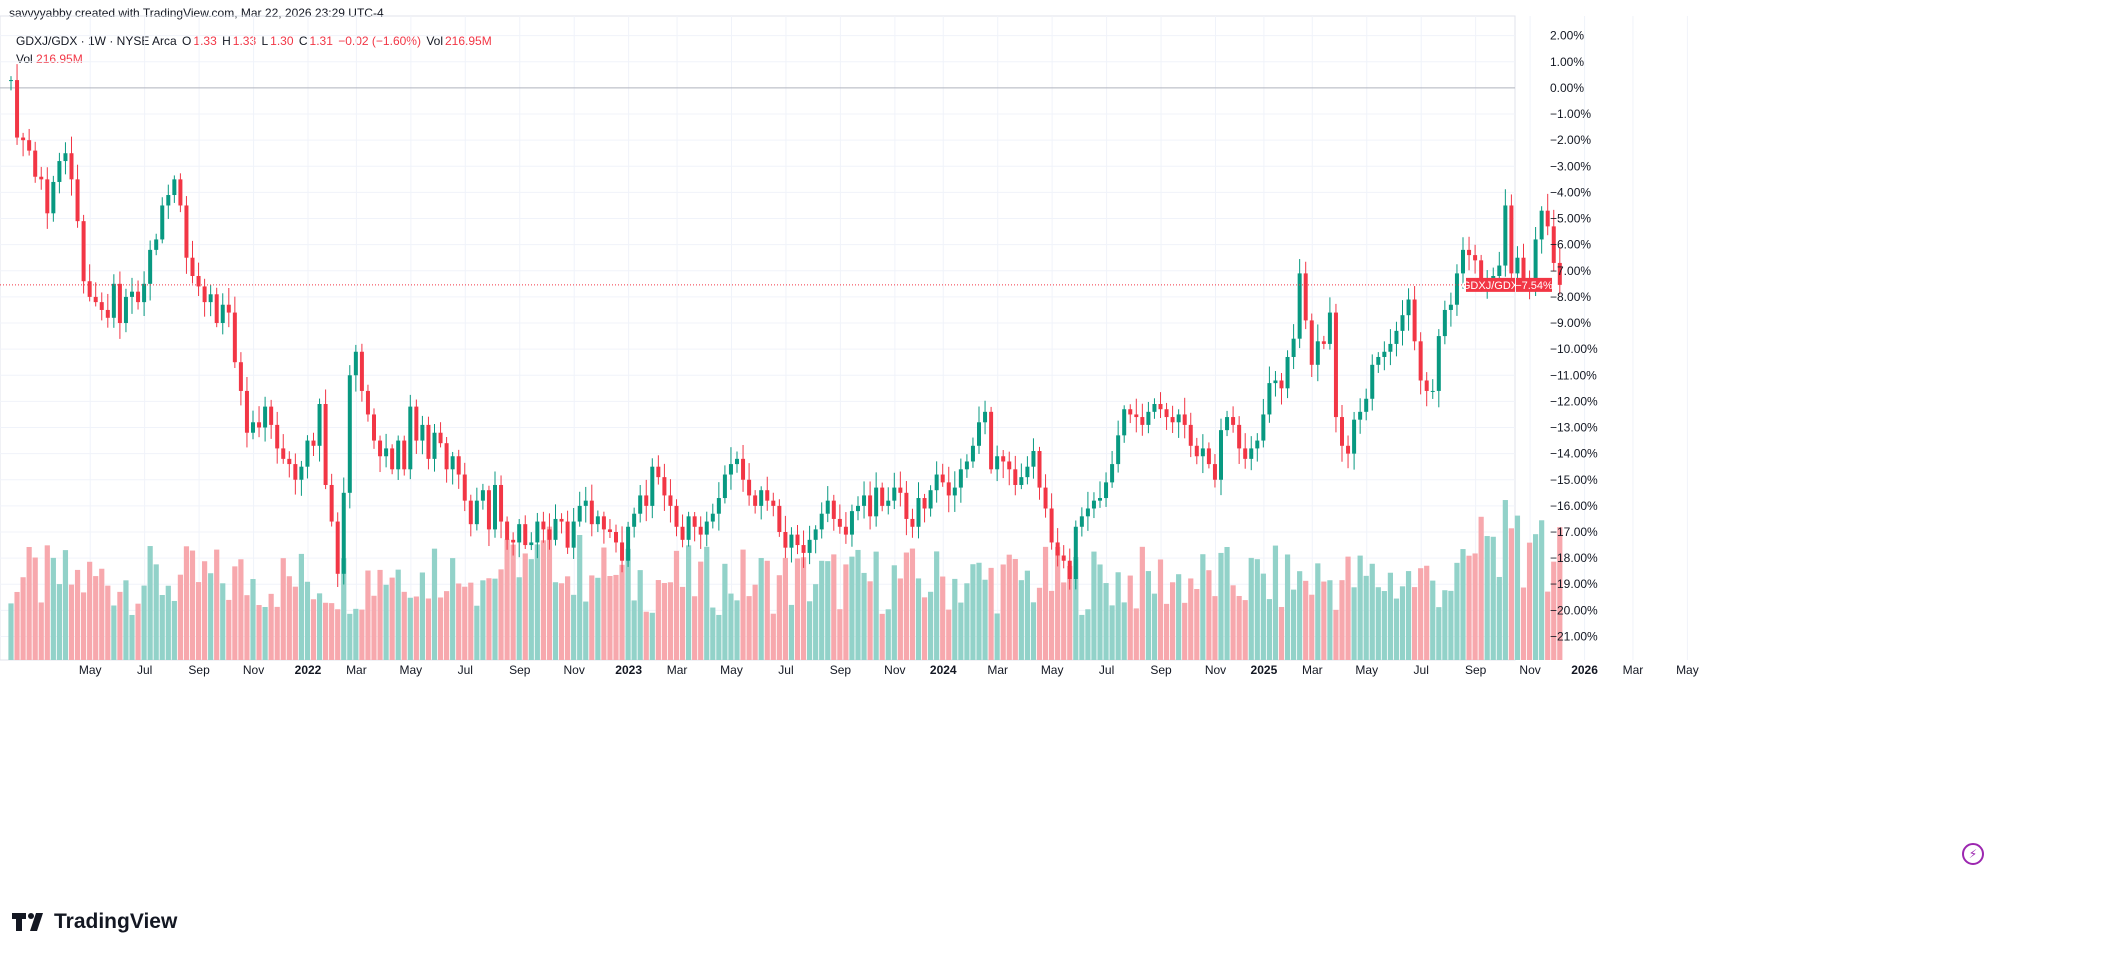 The image size is (2121, 954). What do you see at coordinates (1574, 480) in the screenshot?
I see `y-tick-label: −15.00%` at bounding box center [1574, 480].